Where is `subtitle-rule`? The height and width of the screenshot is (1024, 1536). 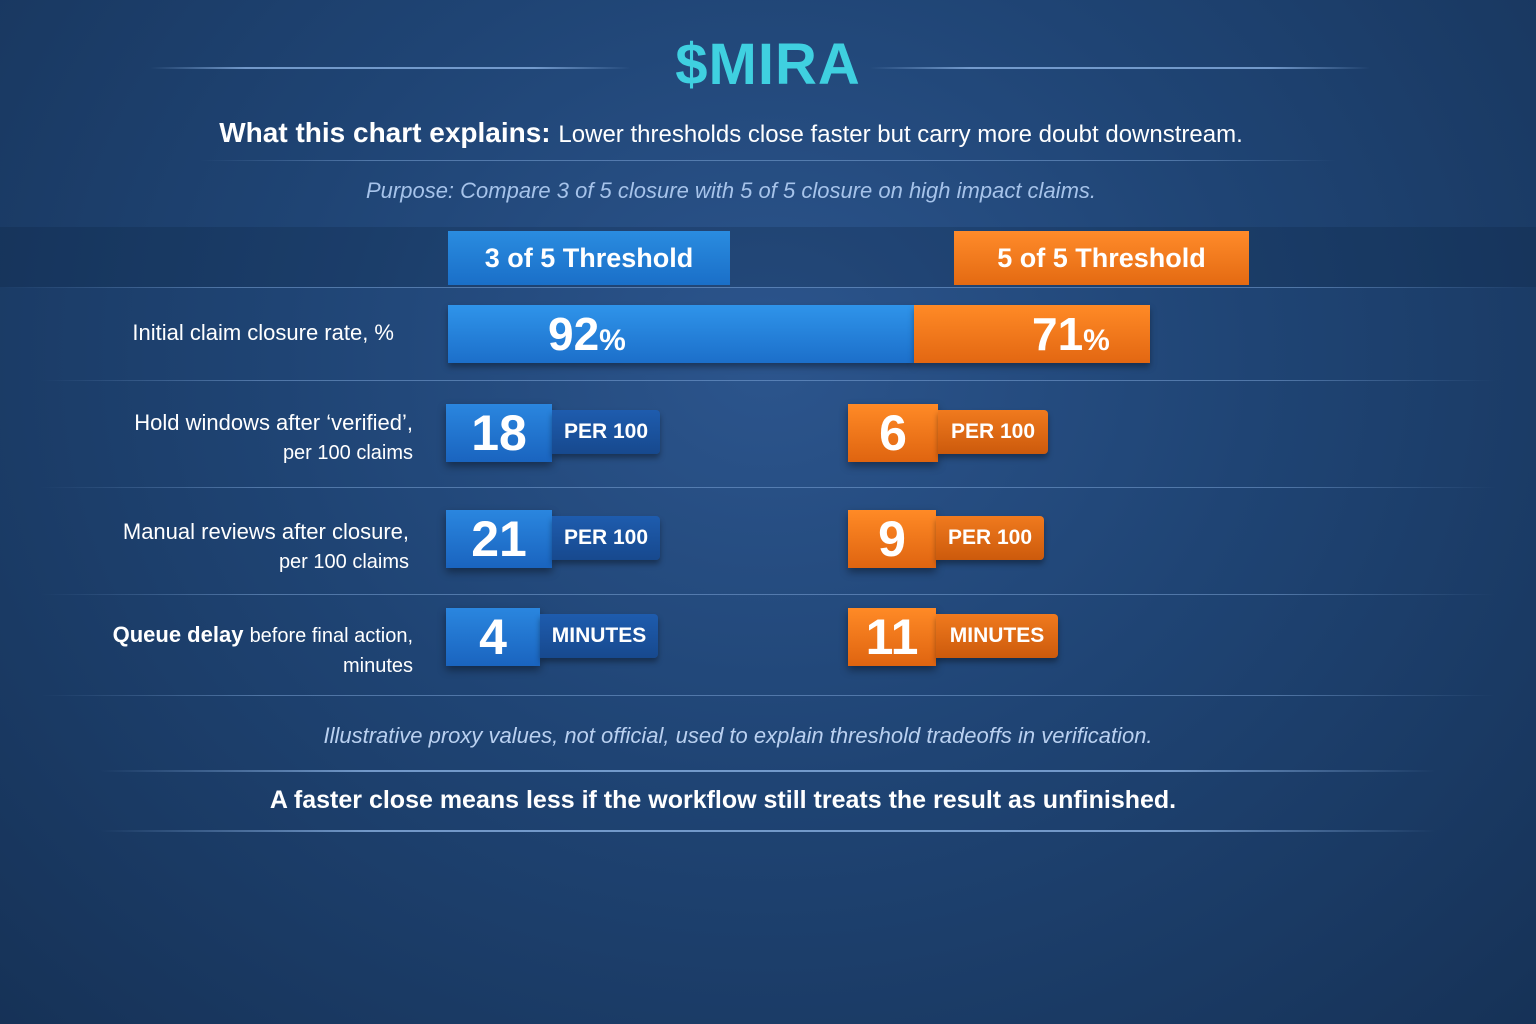 subtitle-rule is located at coordinates (768, 160).